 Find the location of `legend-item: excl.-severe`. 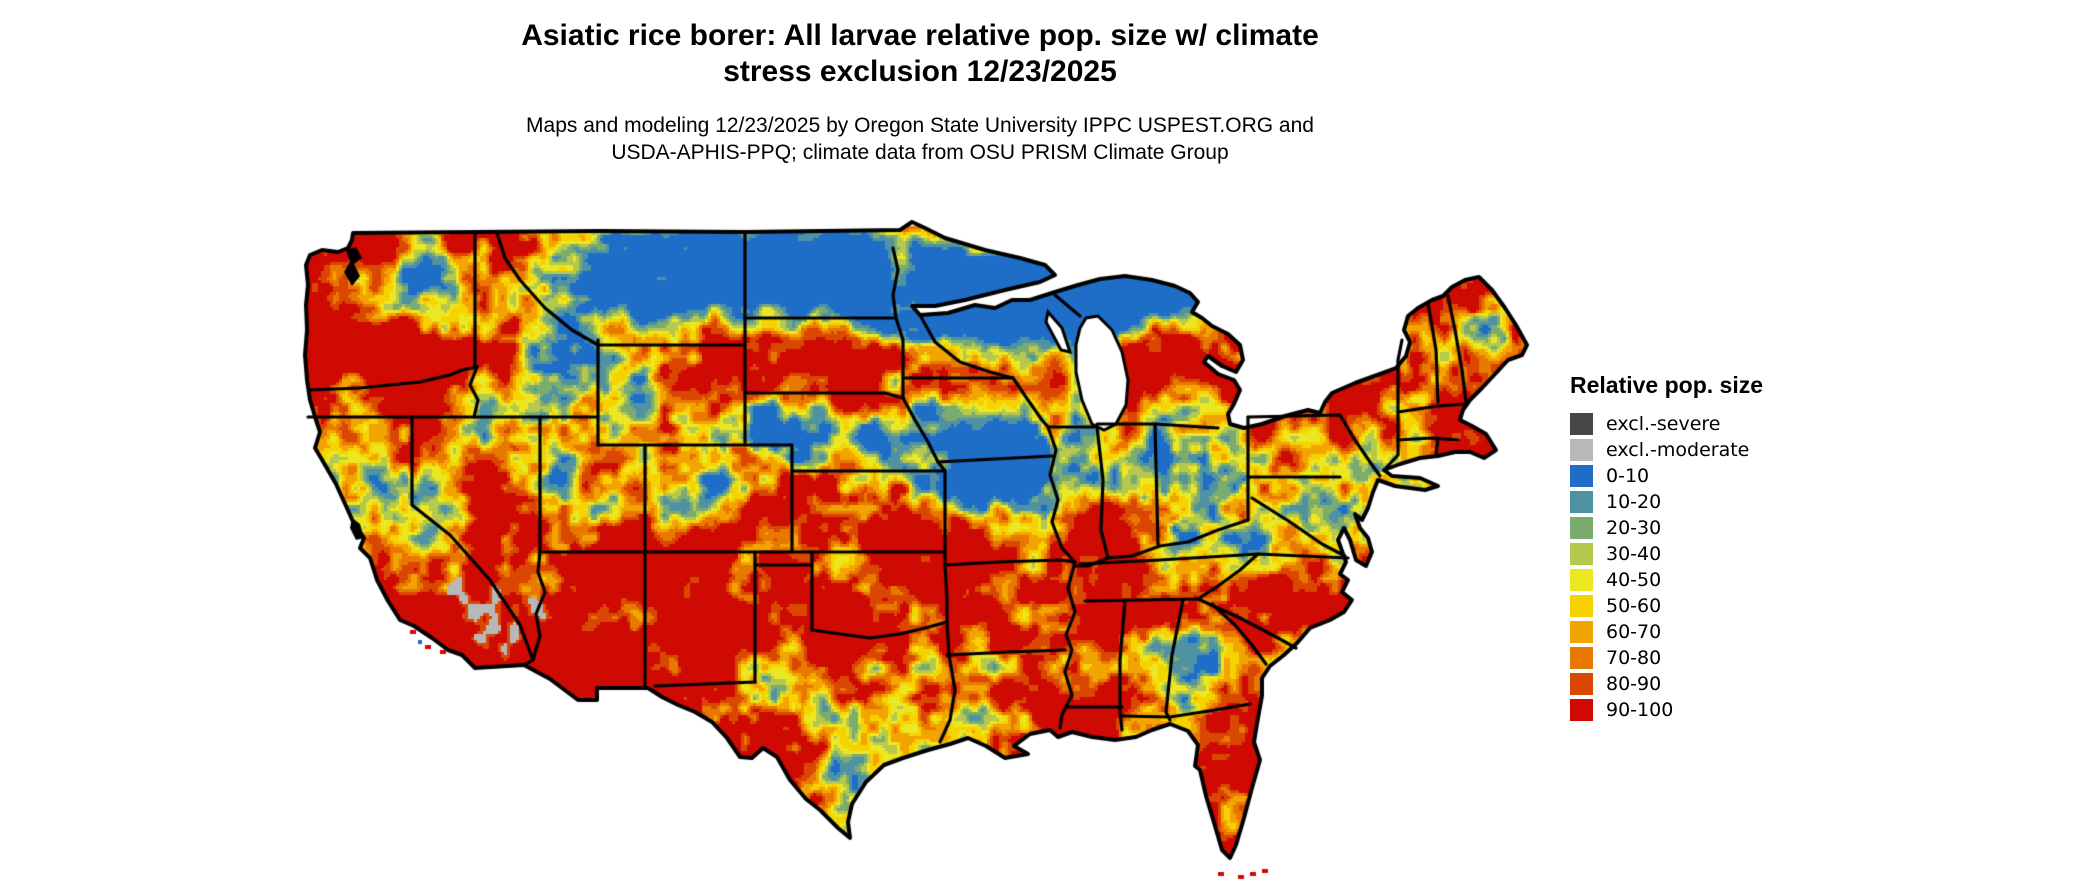

legend-item: excl.-severe is located at coordinates (1720, 424).